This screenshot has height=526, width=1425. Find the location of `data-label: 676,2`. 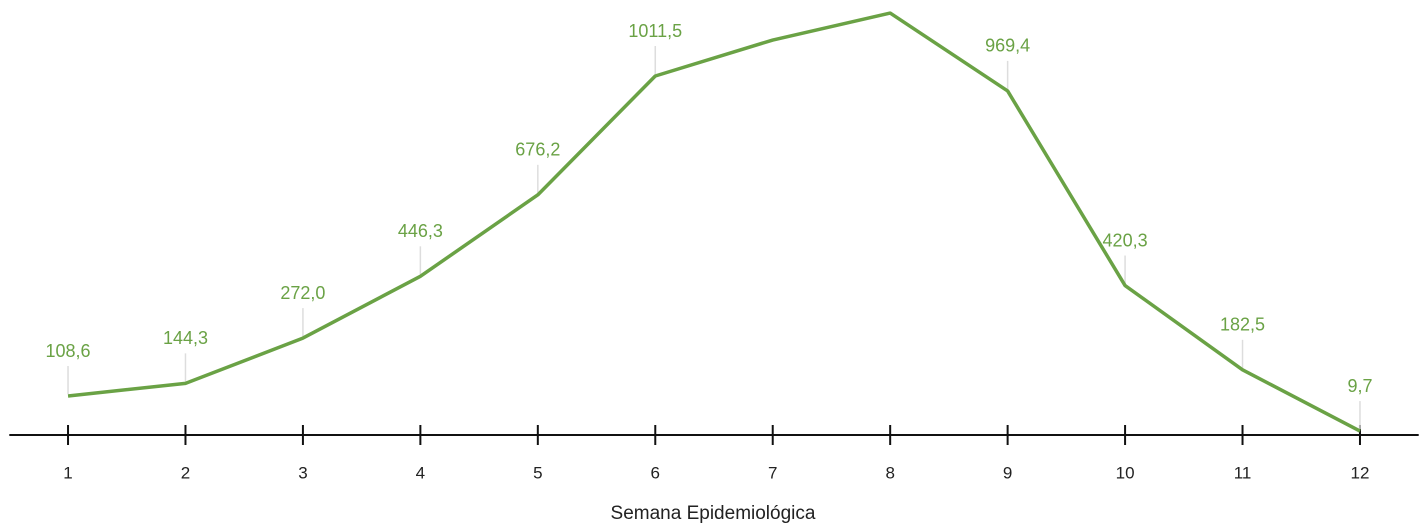

data-label: 676,2 is located at coordinates (537, 150).